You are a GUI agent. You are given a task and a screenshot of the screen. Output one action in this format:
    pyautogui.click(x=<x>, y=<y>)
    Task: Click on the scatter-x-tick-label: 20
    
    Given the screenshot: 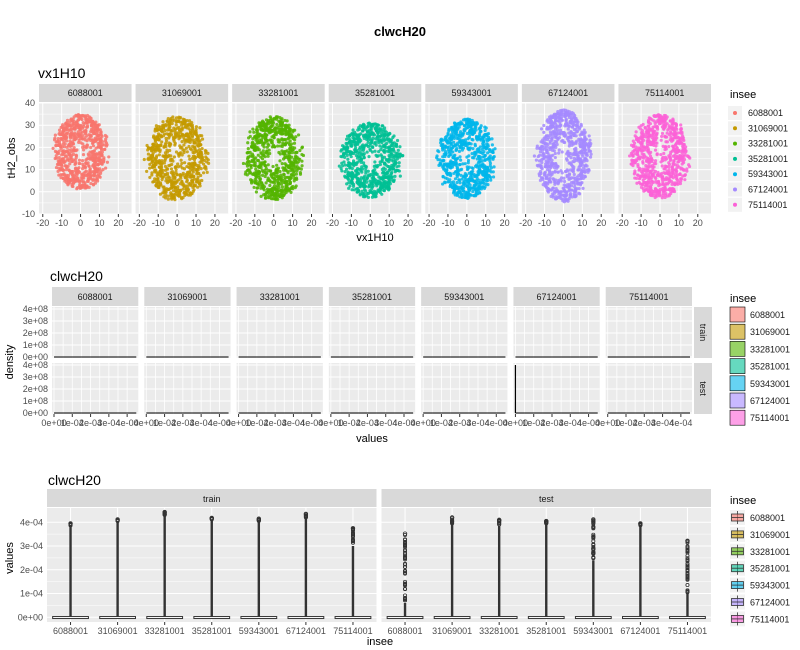 What is the action you would take?
    pyautogui.click(x=215, y=223)
    